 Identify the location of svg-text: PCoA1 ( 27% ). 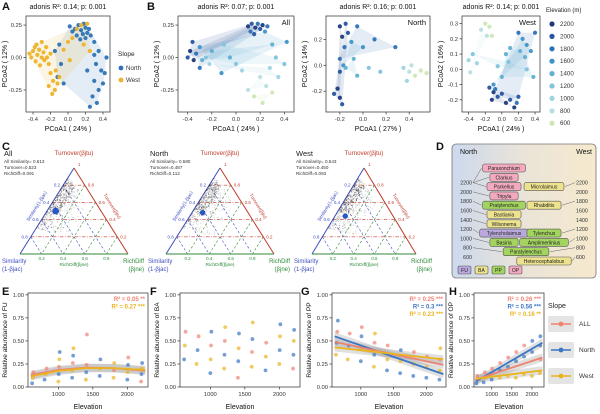
(378, 129).